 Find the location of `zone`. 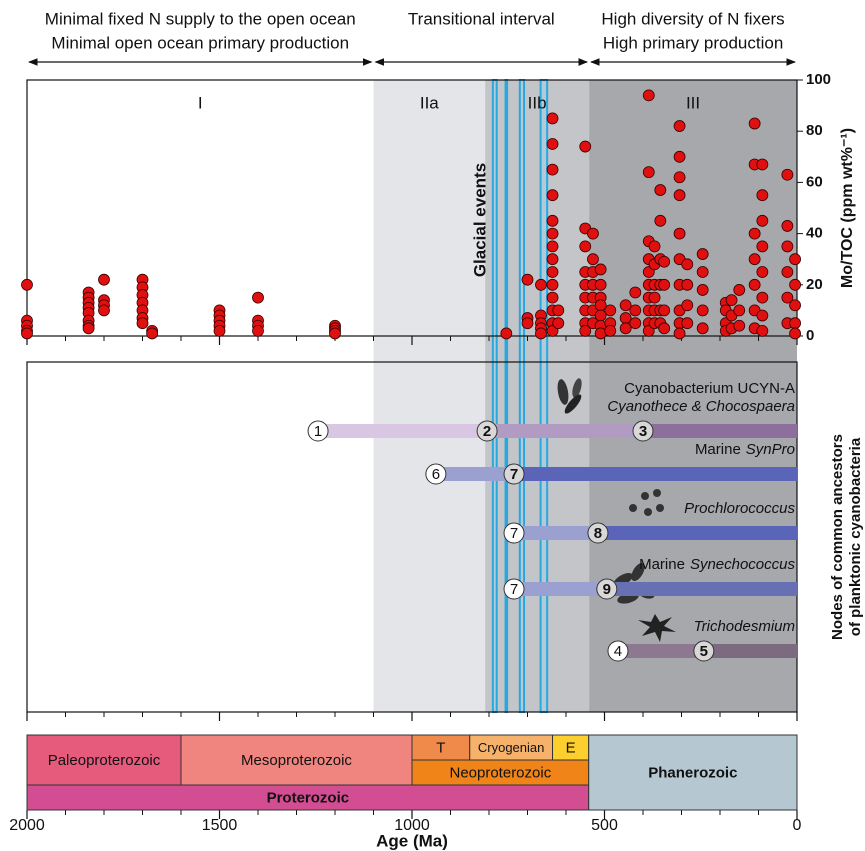

zone is located at coordinates (429, 396).